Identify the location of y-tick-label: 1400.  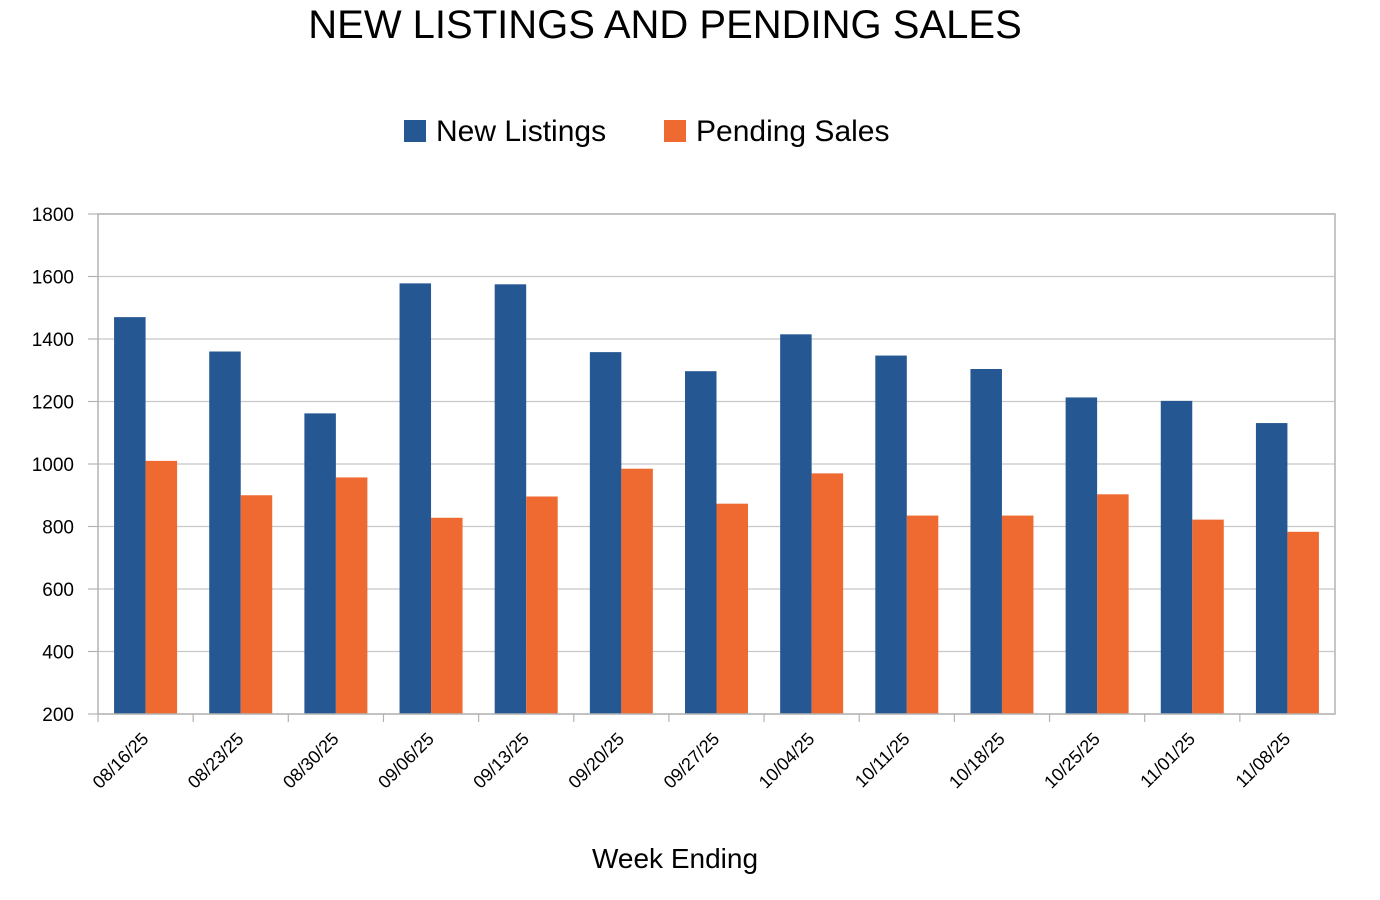
(53, 340).